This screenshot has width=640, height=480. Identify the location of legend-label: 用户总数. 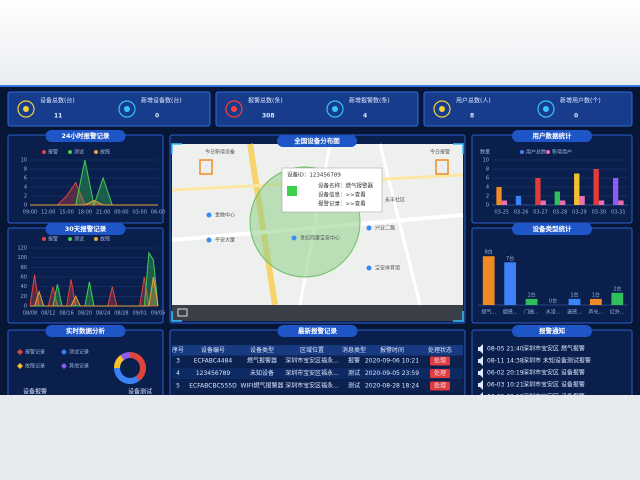
(536, 152).